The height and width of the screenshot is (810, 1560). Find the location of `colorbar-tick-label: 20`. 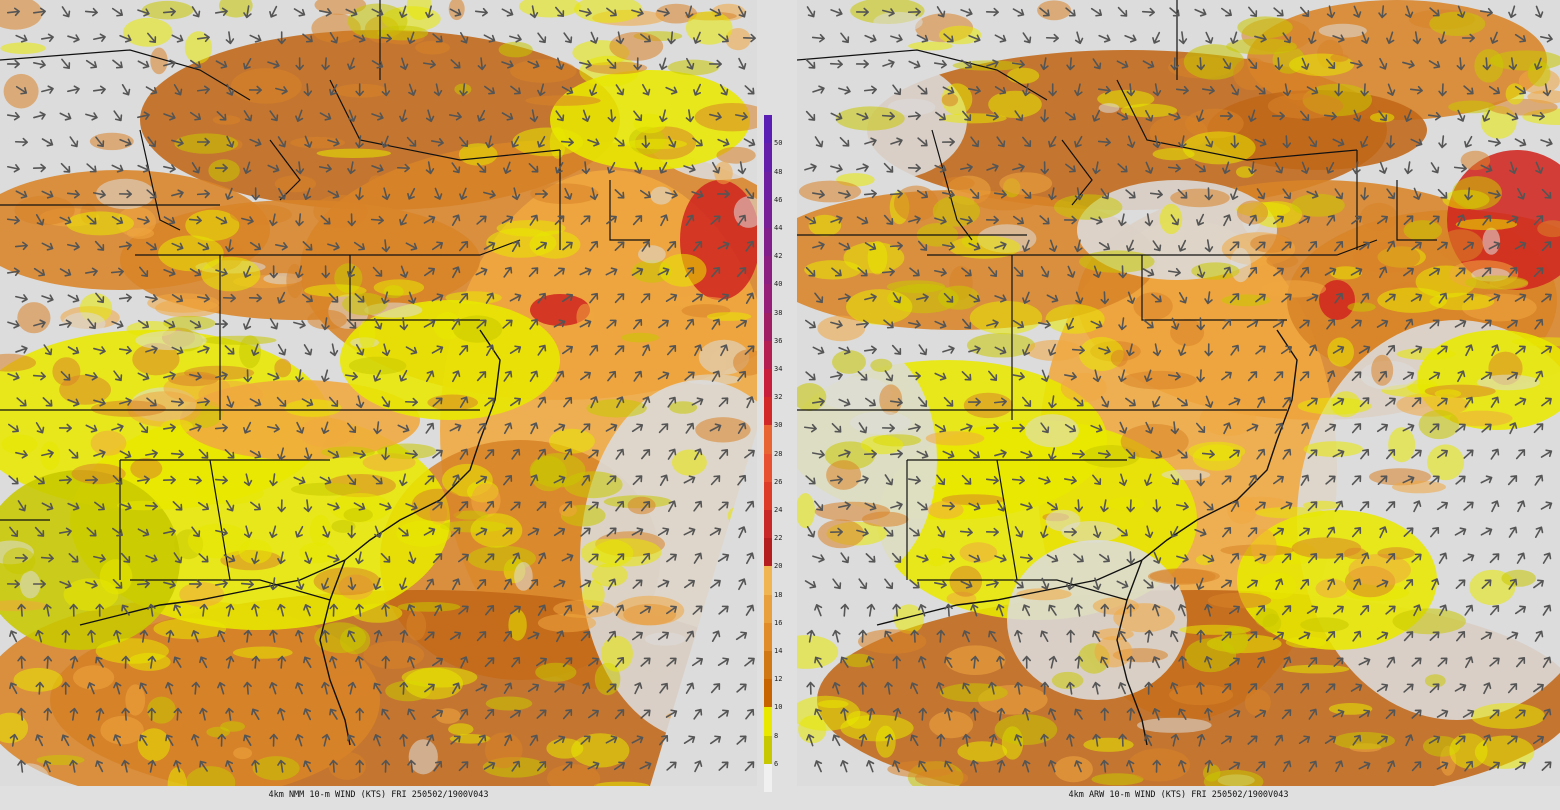

colorbar-tick-label: 20 is located at coordinates (778, 566).